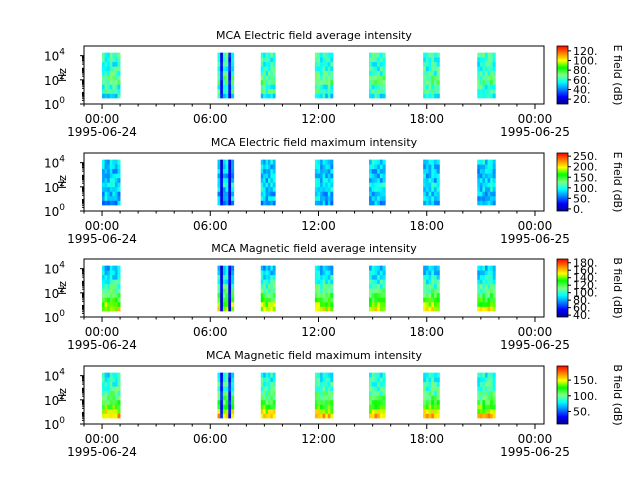 Image resolution: width=640 pixels, height=480 pixels. Describe the element at coordinates (585, 278) in the screenshot. I see `colorbar-tick-label: 140.` at that location.